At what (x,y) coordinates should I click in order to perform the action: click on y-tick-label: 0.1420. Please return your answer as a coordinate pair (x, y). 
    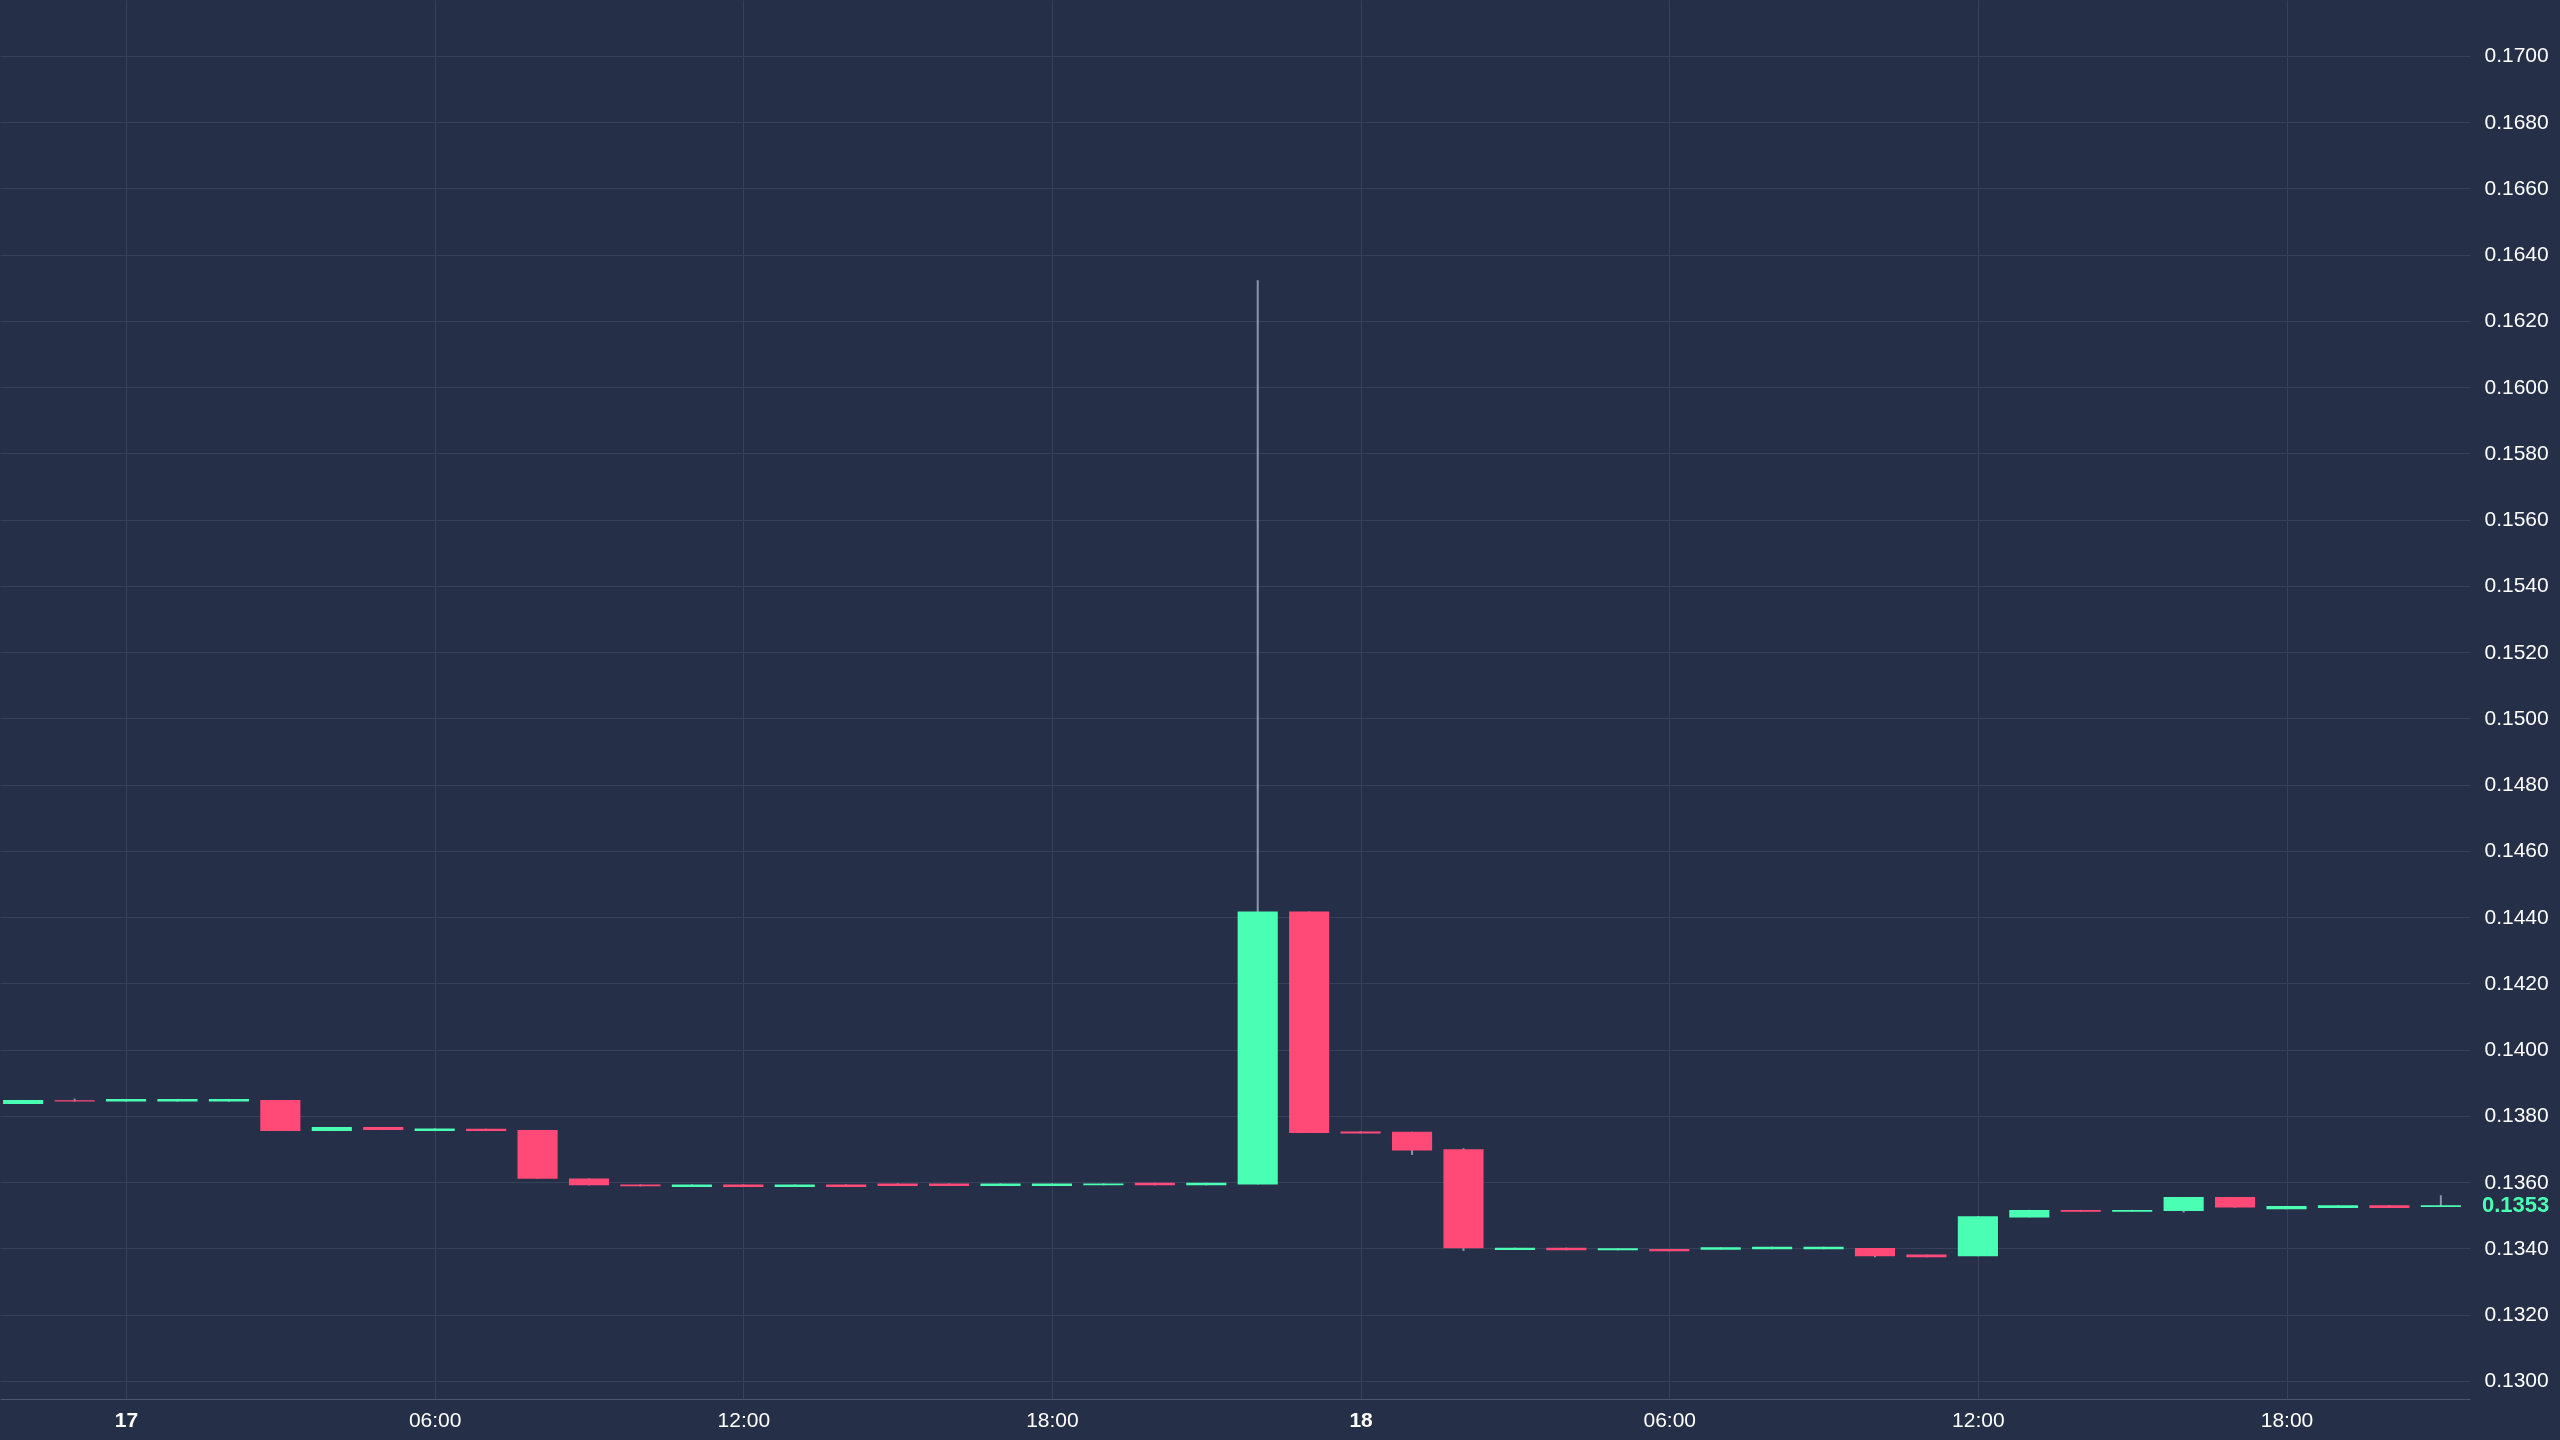
    Looking at the image, I should click on (2516, 982).